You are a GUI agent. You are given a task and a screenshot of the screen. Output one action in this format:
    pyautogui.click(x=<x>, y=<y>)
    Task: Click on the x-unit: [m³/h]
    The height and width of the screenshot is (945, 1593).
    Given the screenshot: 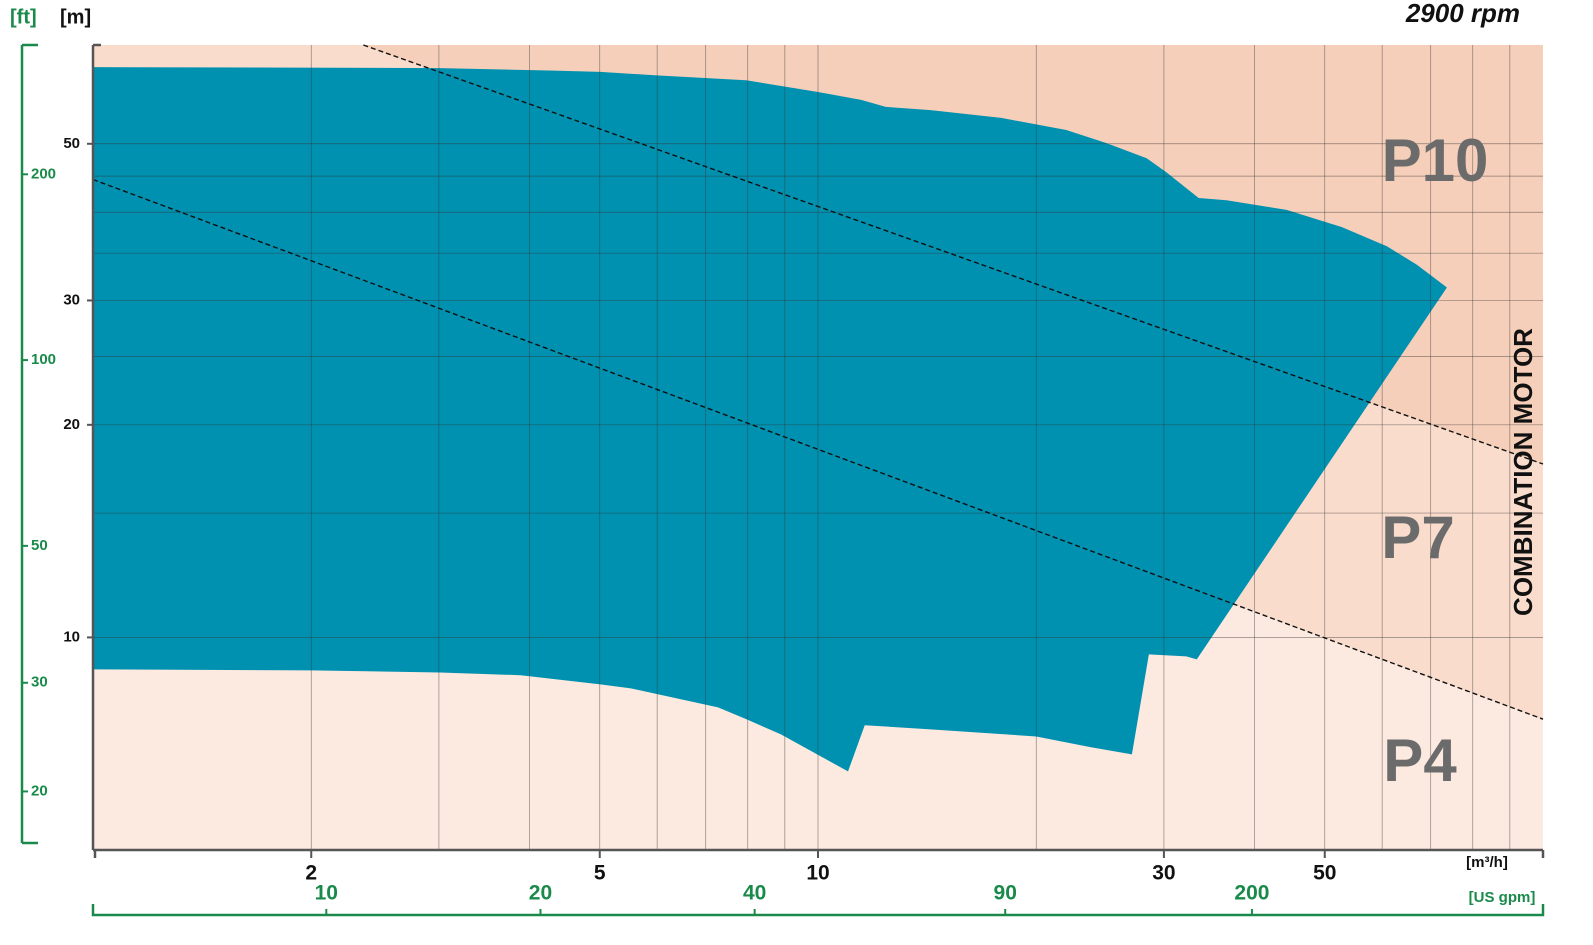 What is the action you would take?
    pyautogui.click(x=1487, y=862)
    